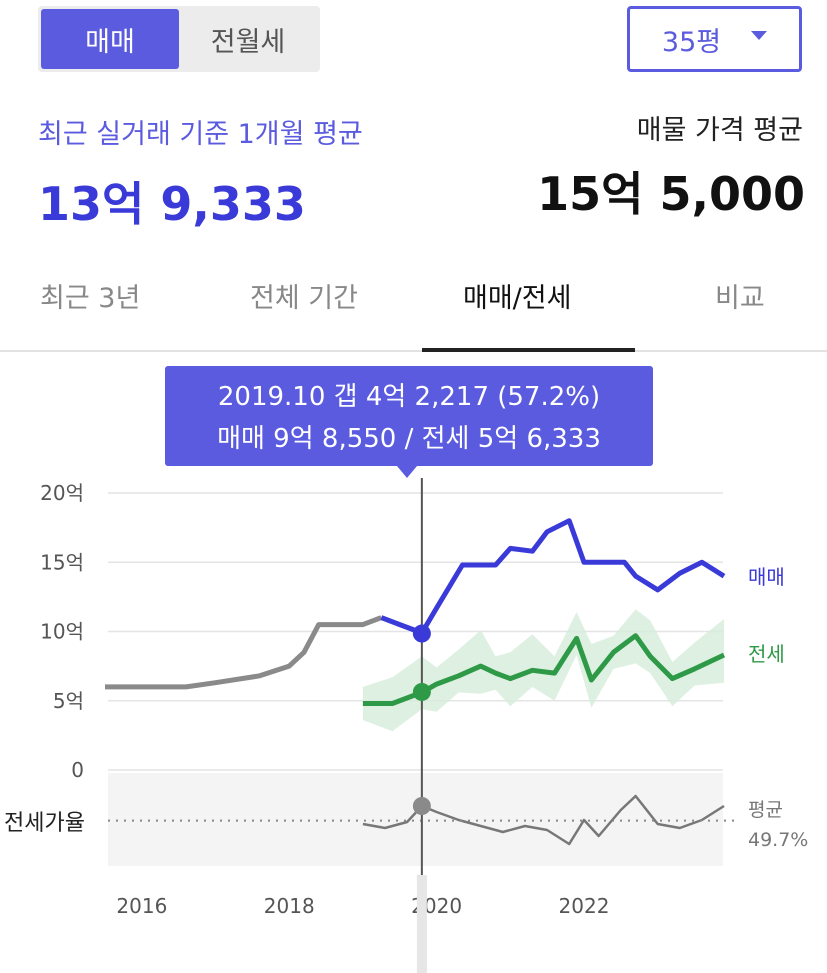 The width and height of the screenshot is (827, 973). I want to click on x-axis-ticks: 2016 2018 2020 2022, so click(362, 906).